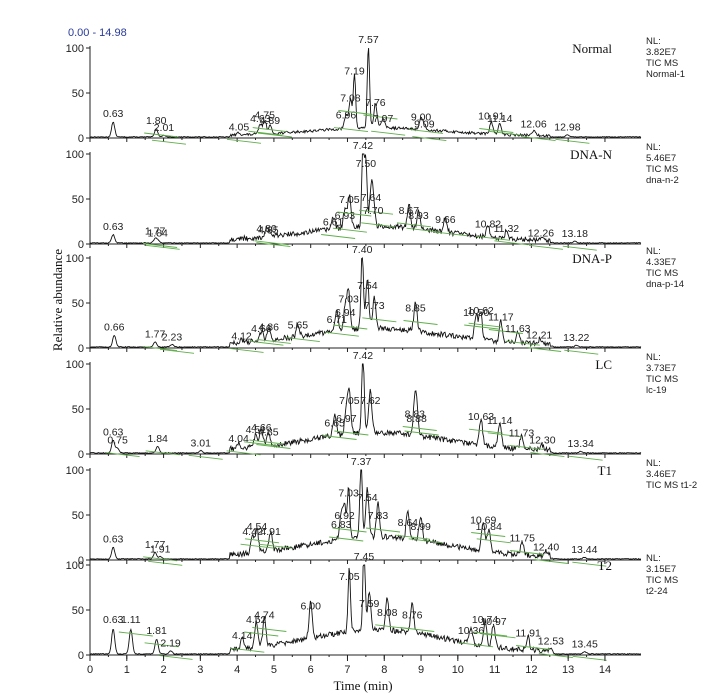 This screenshot has height=696, width=714. Describe the element at coordinates (350, 99) in the screenshot. I see `peak-label: 7.08` at that location.